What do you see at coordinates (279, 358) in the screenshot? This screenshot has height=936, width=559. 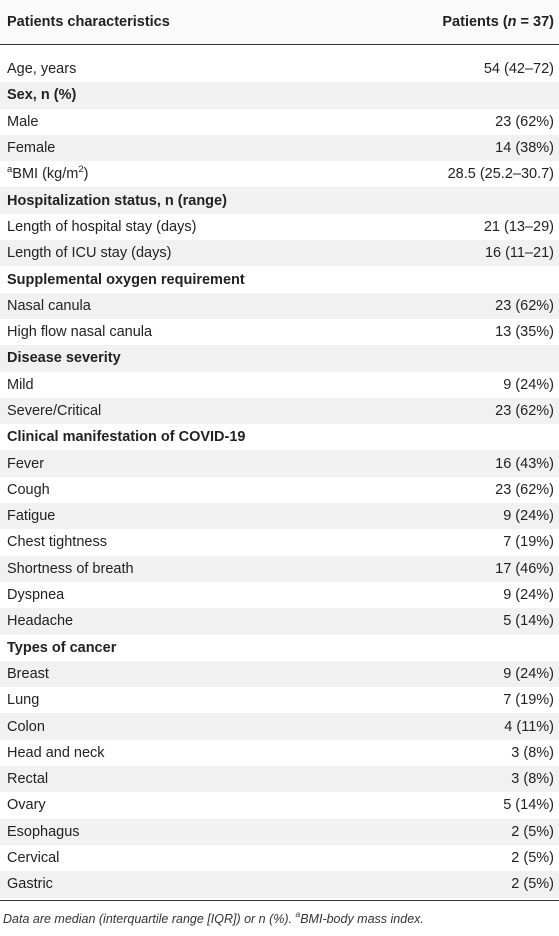 I see `section-header-row: Disease severity` at bounding box center [279, 358].